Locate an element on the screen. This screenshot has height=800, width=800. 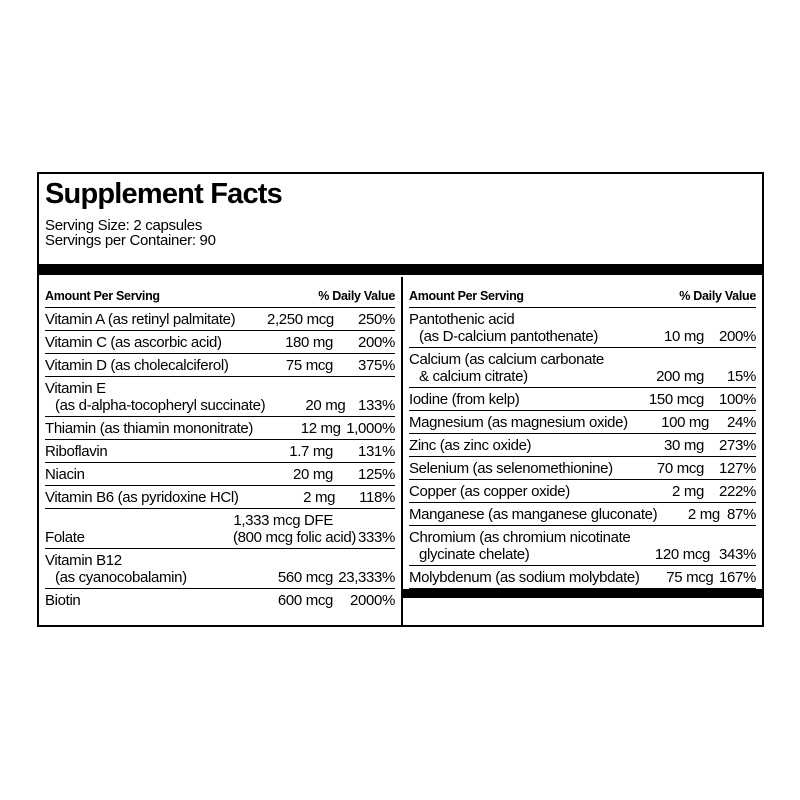
amount-line: 600 mcg is located at coordinates (305, 600).